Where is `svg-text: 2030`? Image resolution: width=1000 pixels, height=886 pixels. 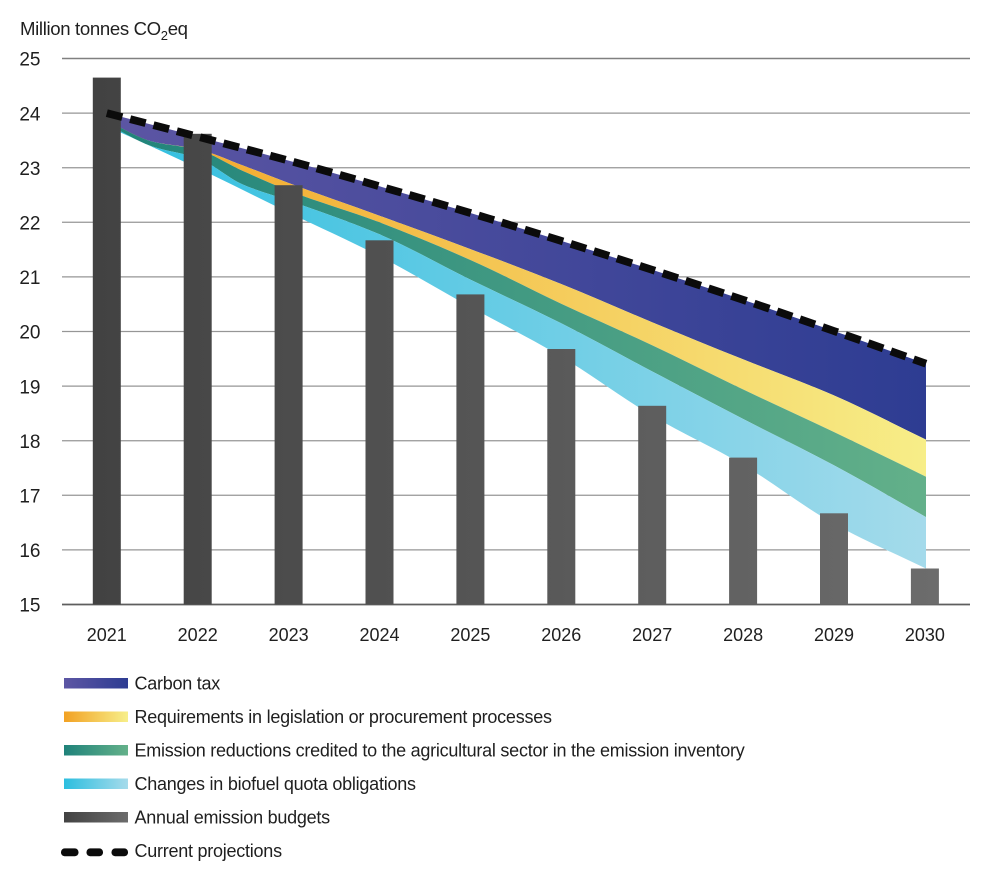 svg-text: 2030 is located at coordinates (925, 635).